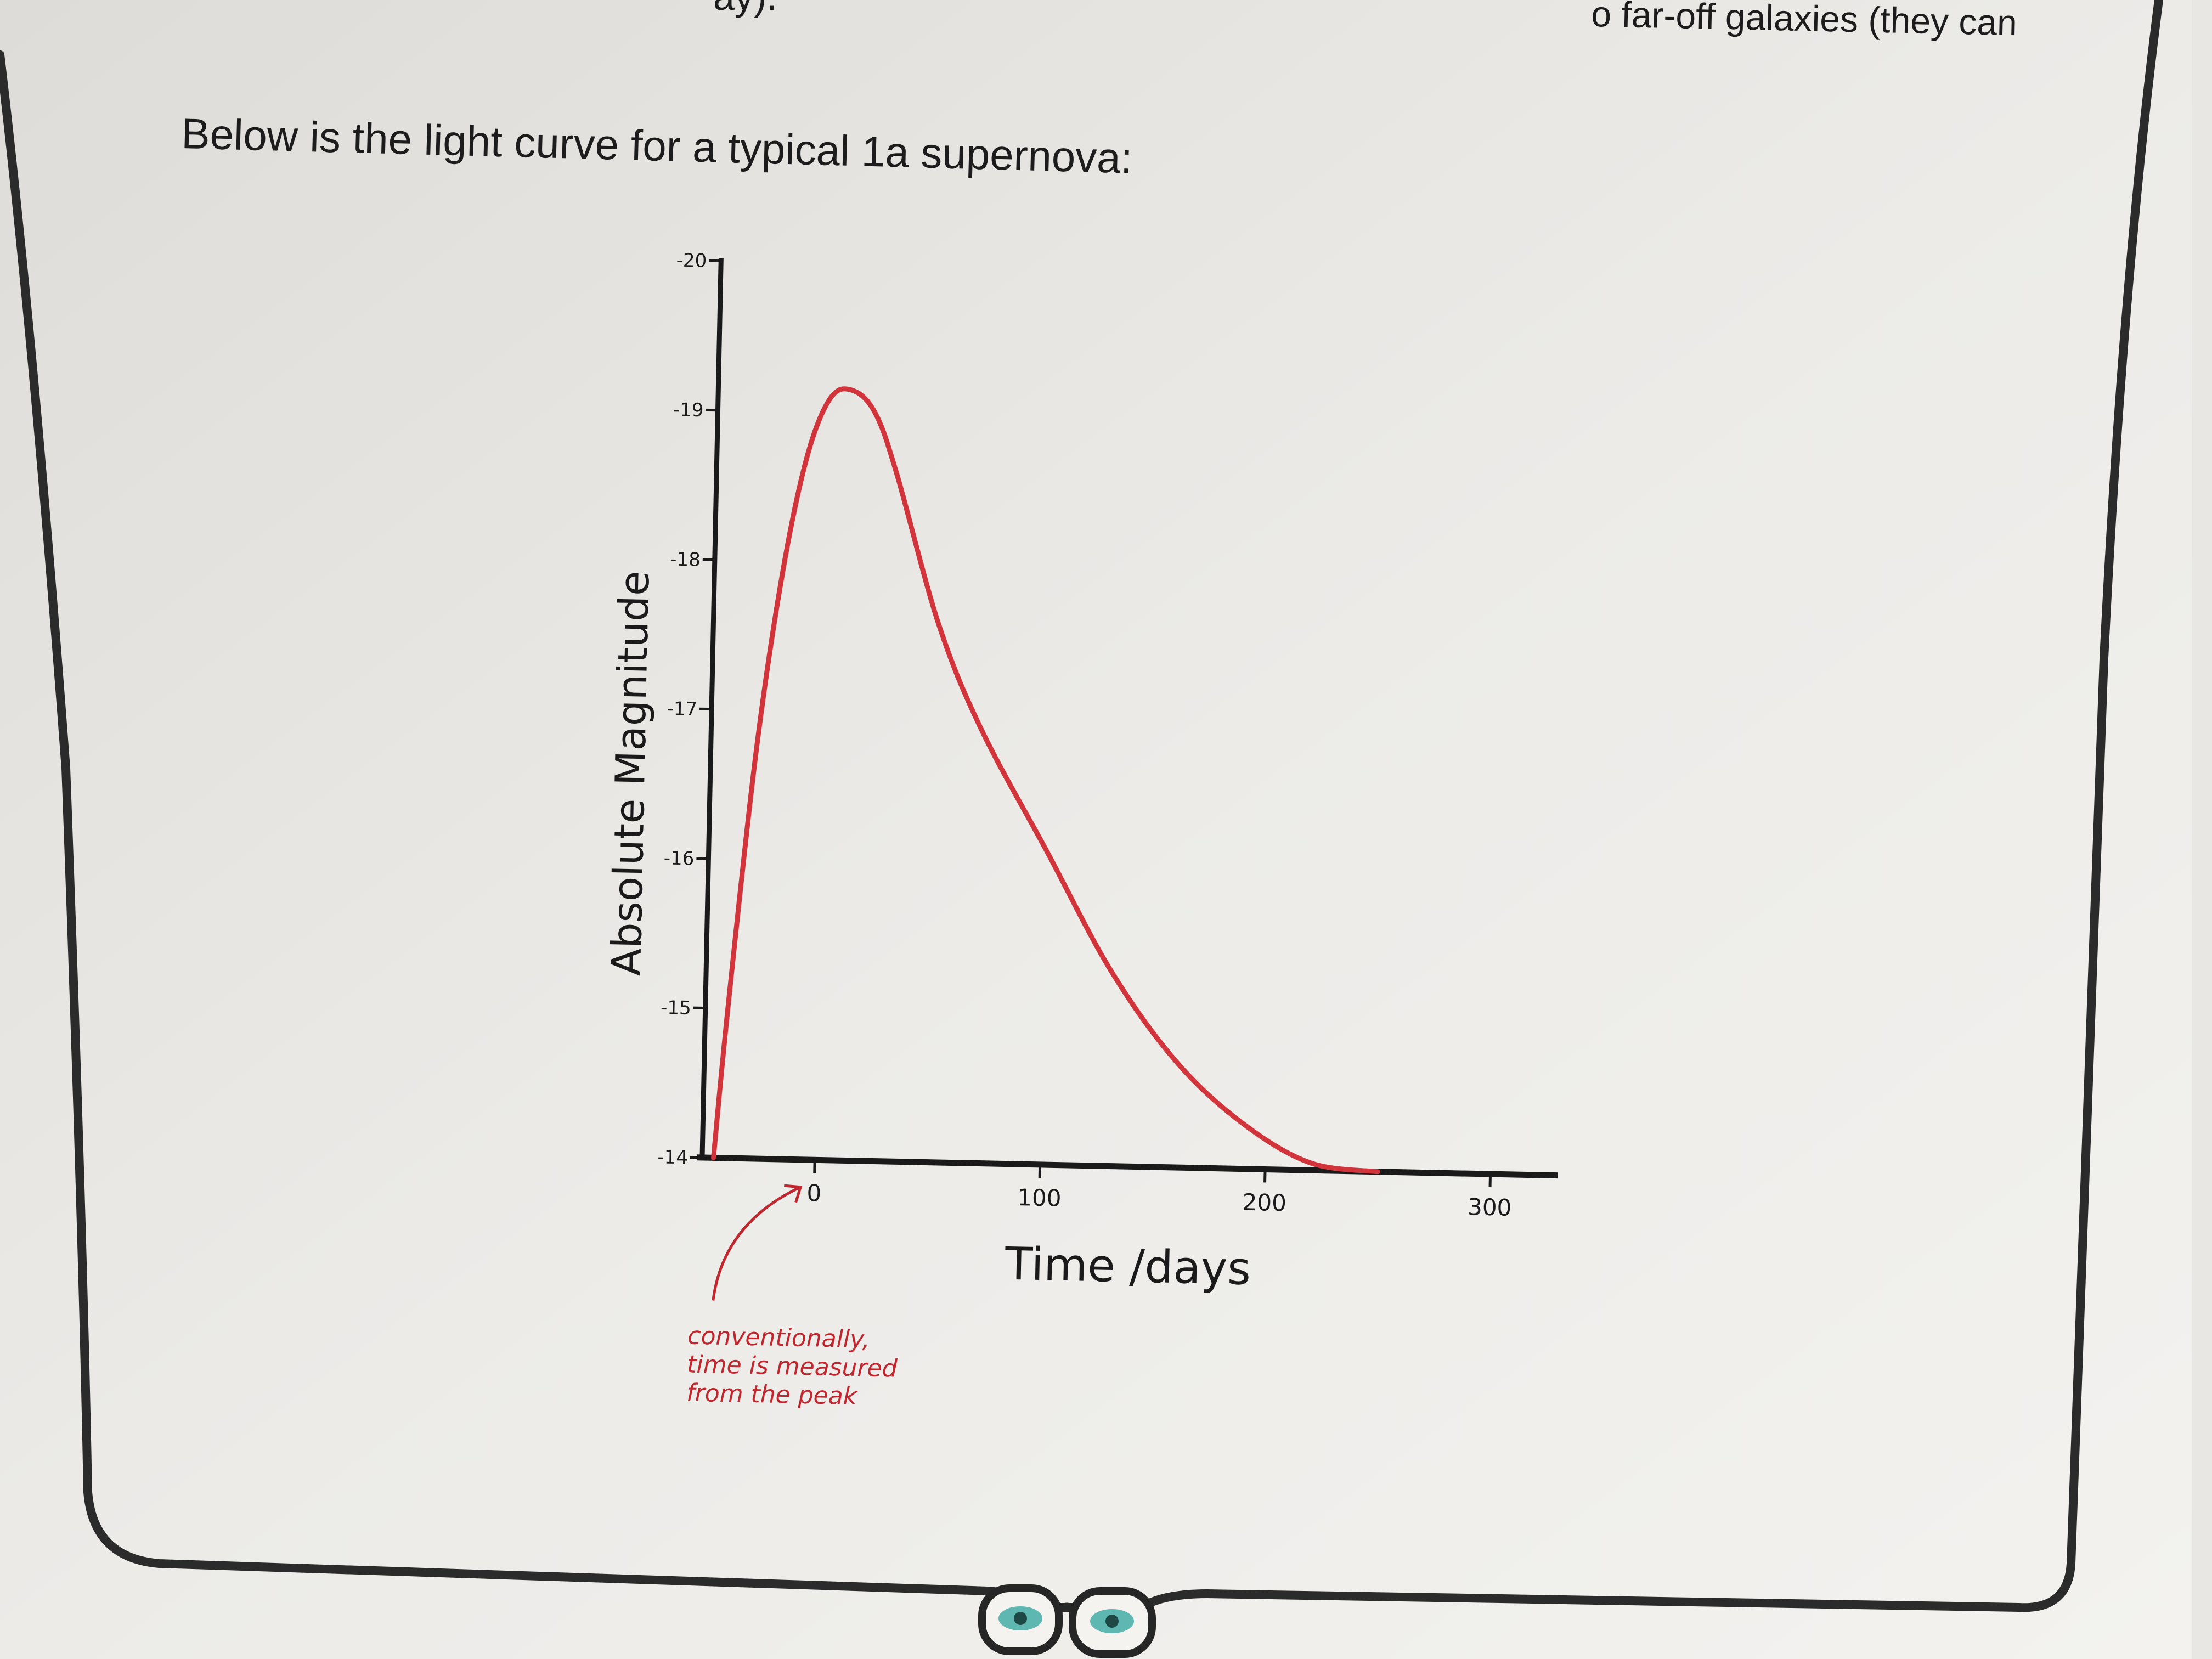 This screenshot has height=1659, width=2212. Describe the element at coordinates (794, 1193) in the screenshot. I see `annotation-arrowhead` at that location.